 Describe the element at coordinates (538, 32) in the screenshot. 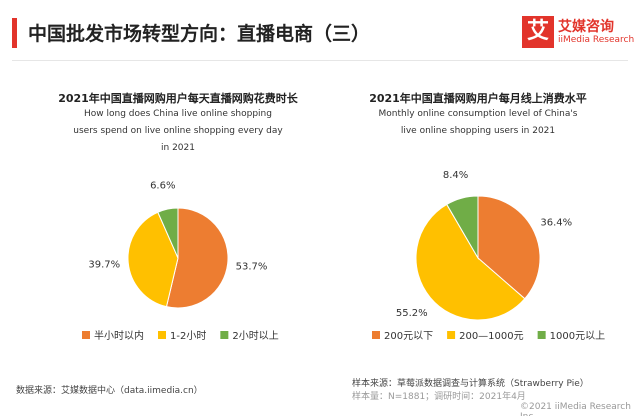

I see `logo-icon: 艾` at that location.